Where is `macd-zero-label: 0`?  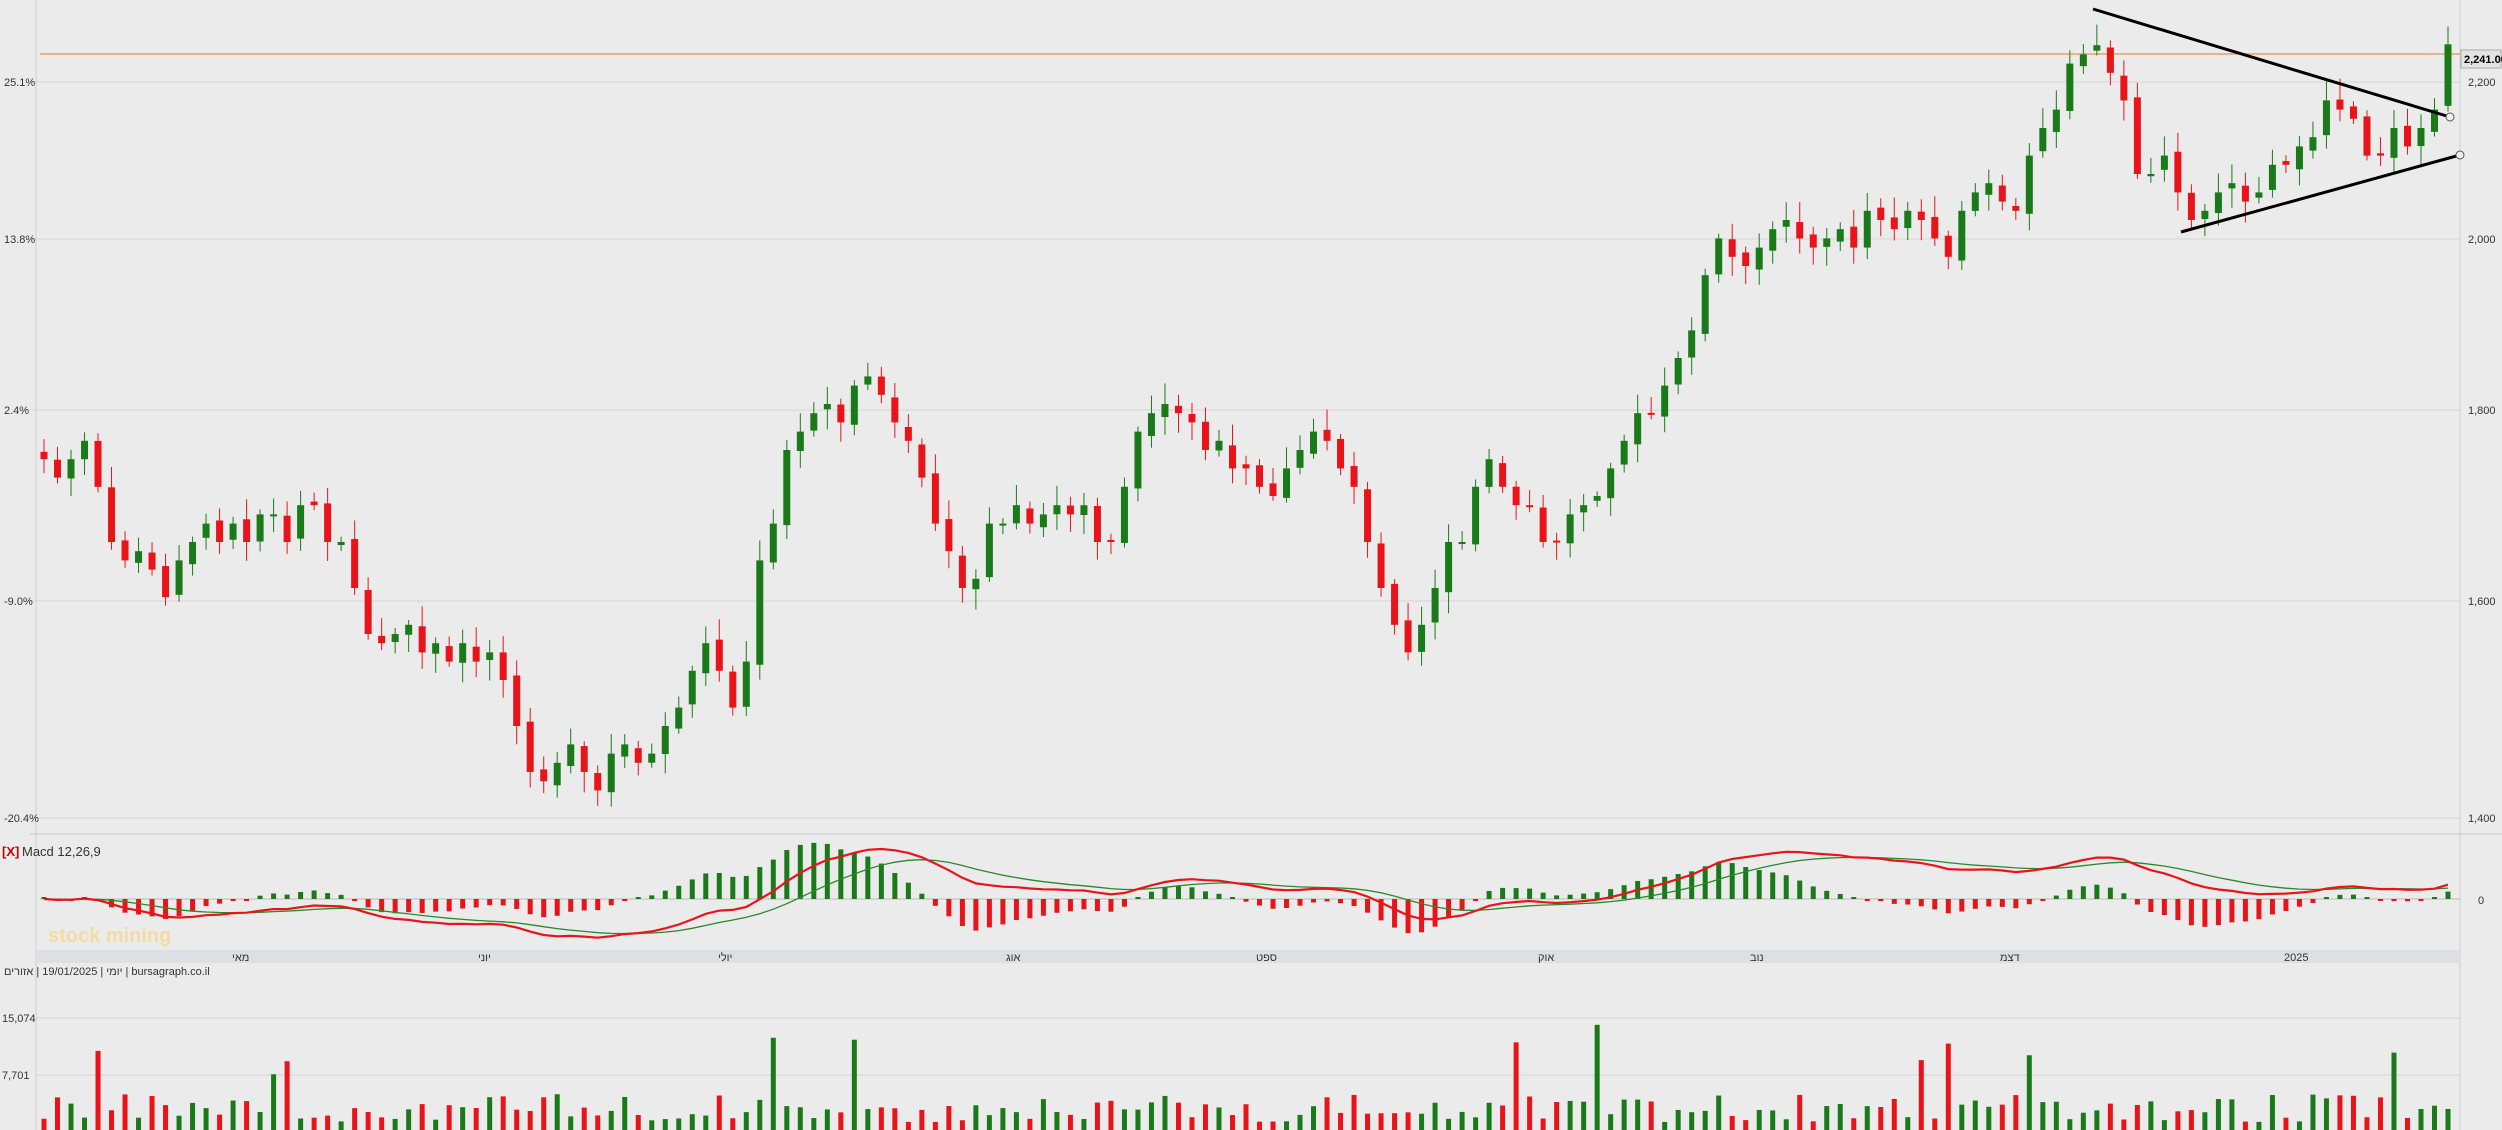
macd-zero-label: 0 is located at coordinates (2481, 901).